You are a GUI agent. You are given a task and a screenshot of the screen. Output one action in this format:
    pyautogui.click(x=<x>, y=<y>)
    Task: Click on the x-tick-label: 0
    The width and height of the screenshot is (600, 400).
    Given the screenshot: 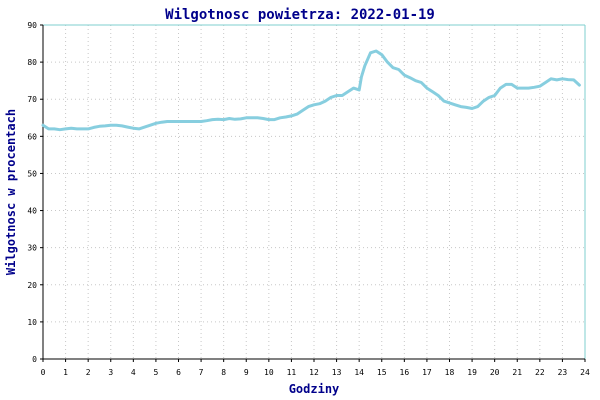 What is the action you would take?
    pyautogui.click(x=43, y=372)
    